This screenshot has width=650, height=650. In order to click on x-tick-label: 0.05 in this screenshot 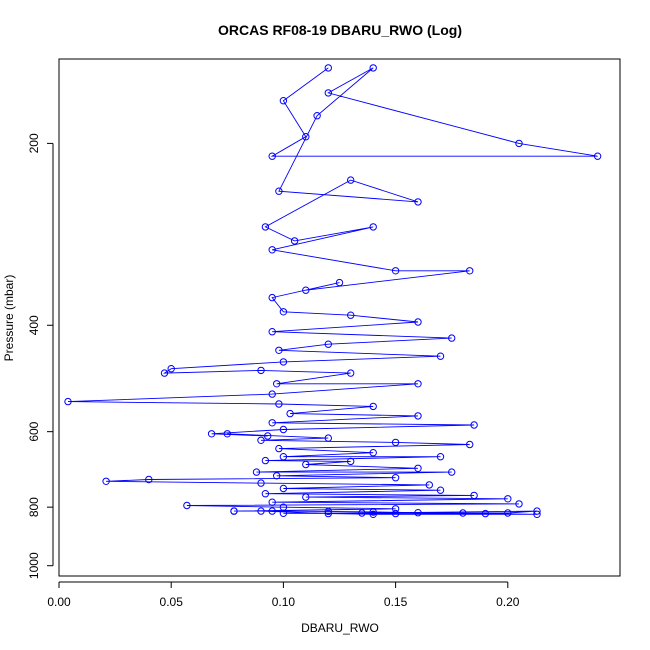, I will do `click(172, 602)`.